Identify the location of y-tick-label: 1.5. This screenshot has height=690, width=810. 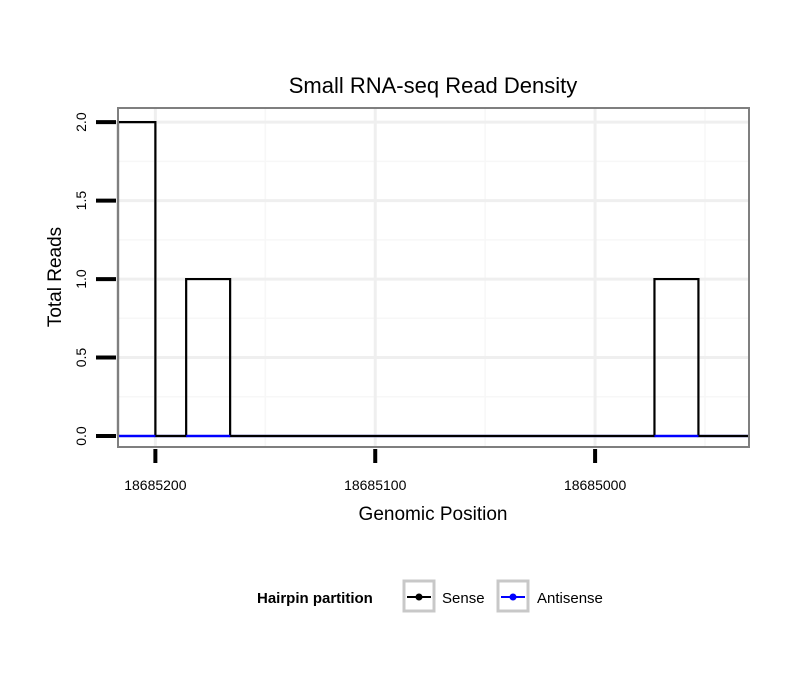
(81, 201).